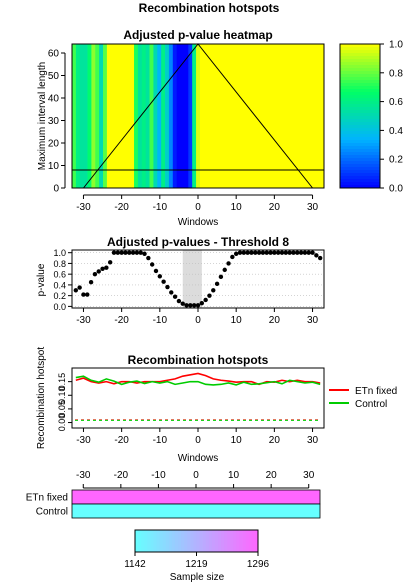 The width and height of the screenshot is (418, 584). I want to click on sample-row-label: ETn fixed, so click(47, 498).